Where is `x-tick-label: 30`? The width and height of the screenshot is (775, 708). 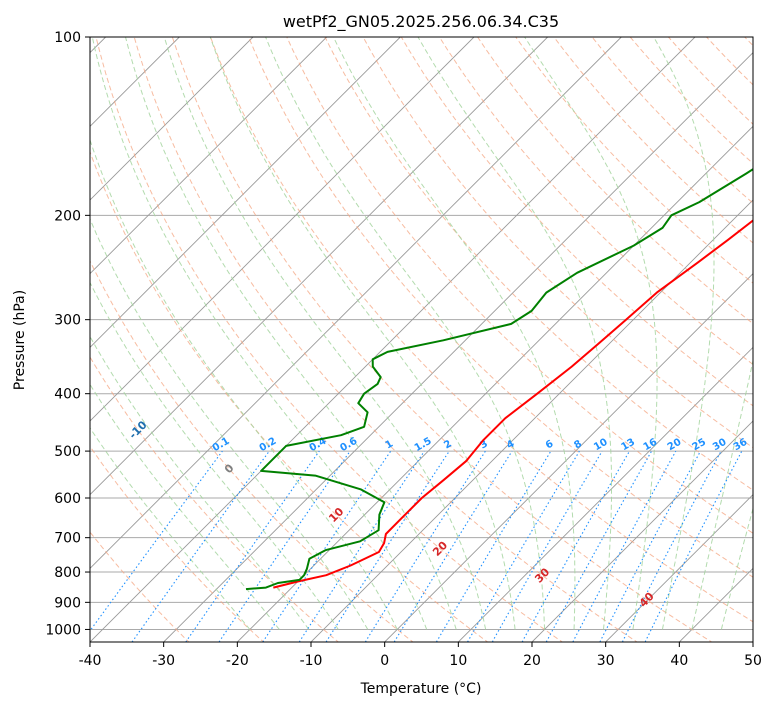 x-tick-label: 30 is located at coordinates (606, 661).